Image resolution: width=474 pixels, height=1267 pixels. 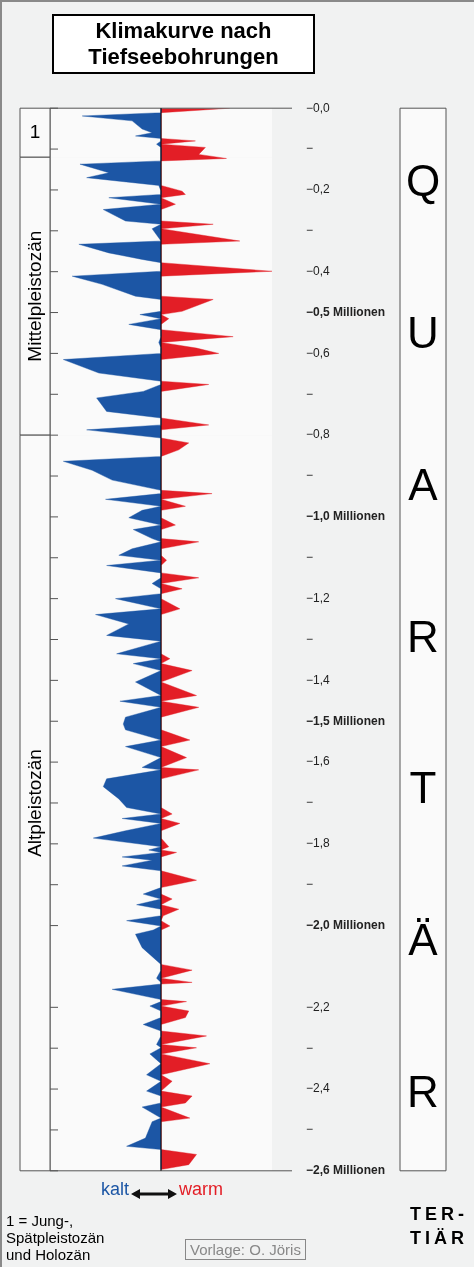 I want to click on y-tick-label: −1,4, so click(x=318, y=679).